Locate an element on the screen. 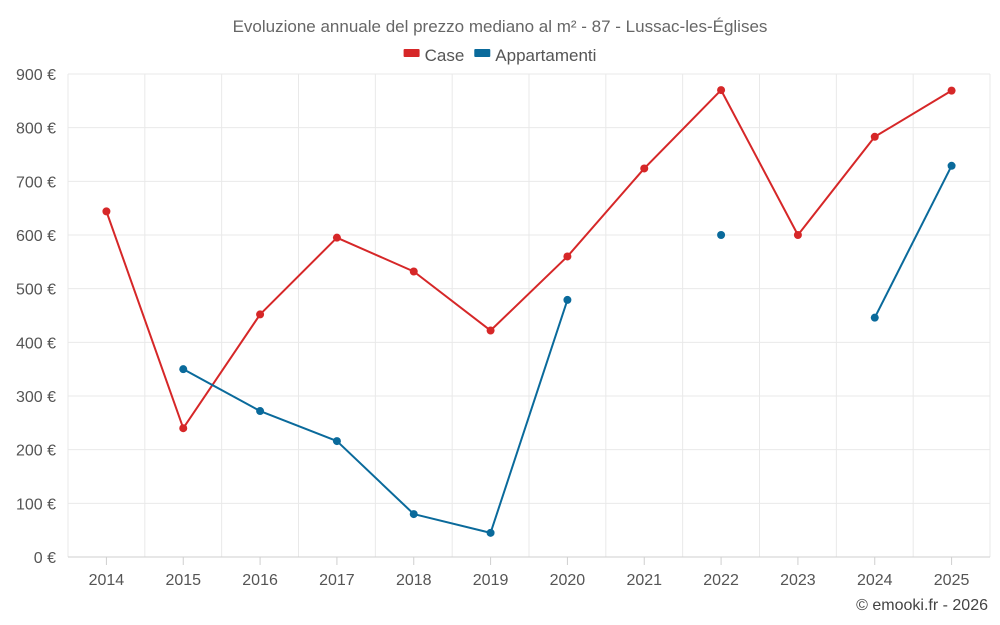 The height and width of the screenshot is (625, 1000). legend-item-appartamenti: Appartamenti is located at coordinates (535, 55).